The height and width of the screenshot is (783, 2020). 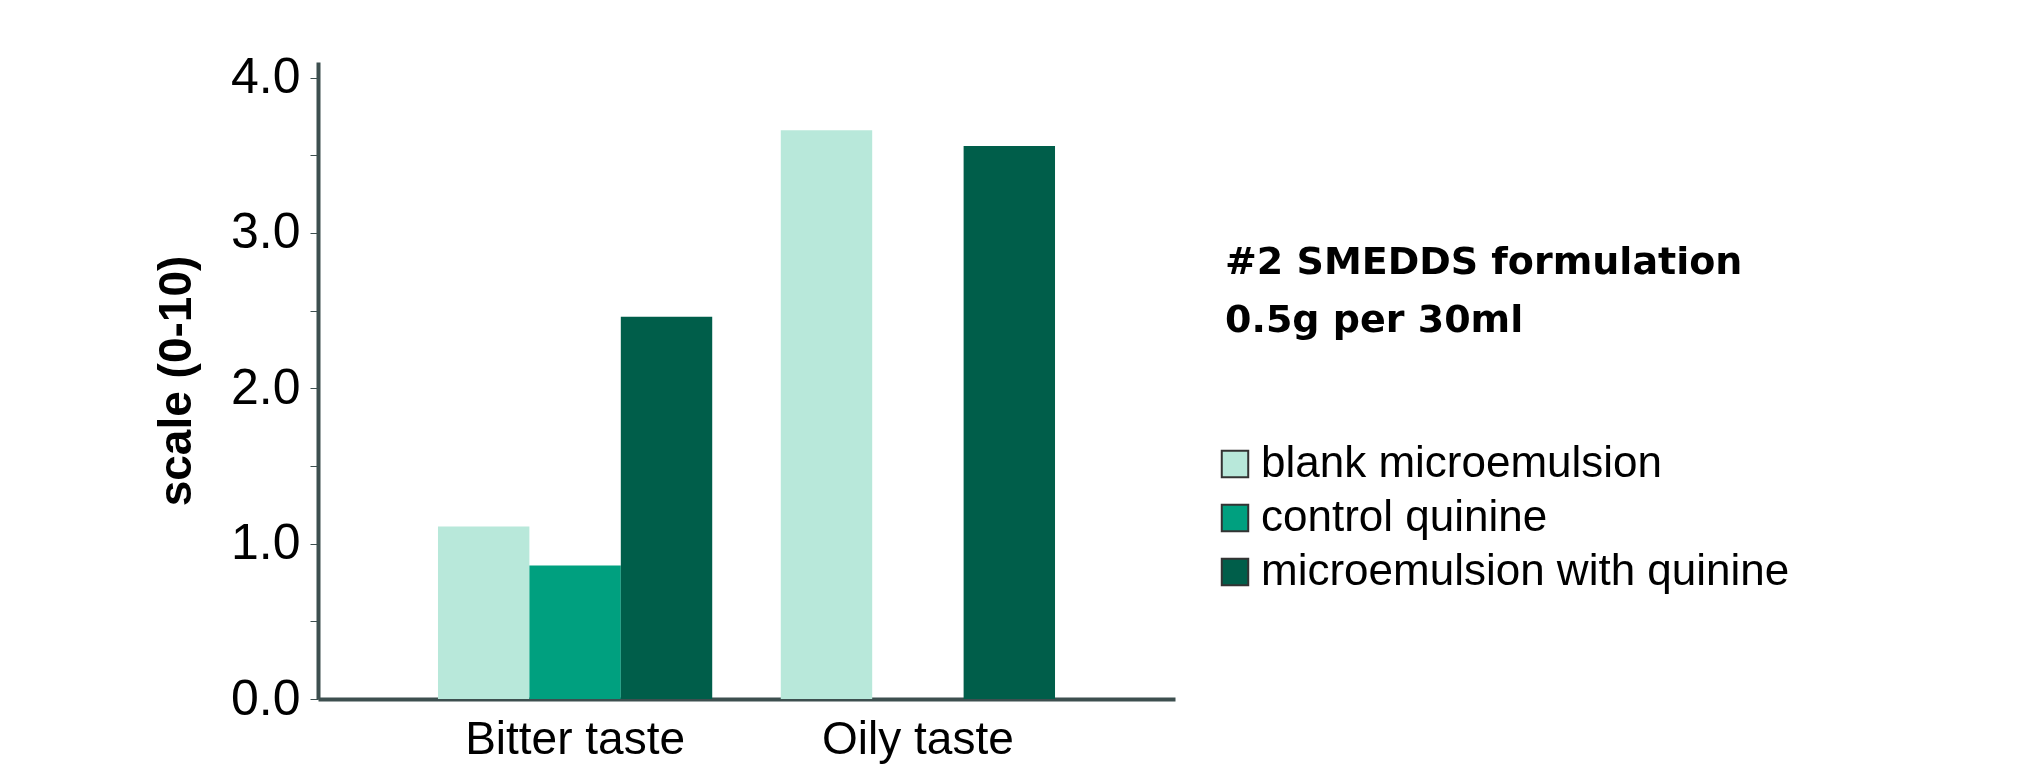 What do you see at coordinates (918, 737) in the screenshot?
I see `x-tick-label: Oily taste` at bounding box center [918, 737].